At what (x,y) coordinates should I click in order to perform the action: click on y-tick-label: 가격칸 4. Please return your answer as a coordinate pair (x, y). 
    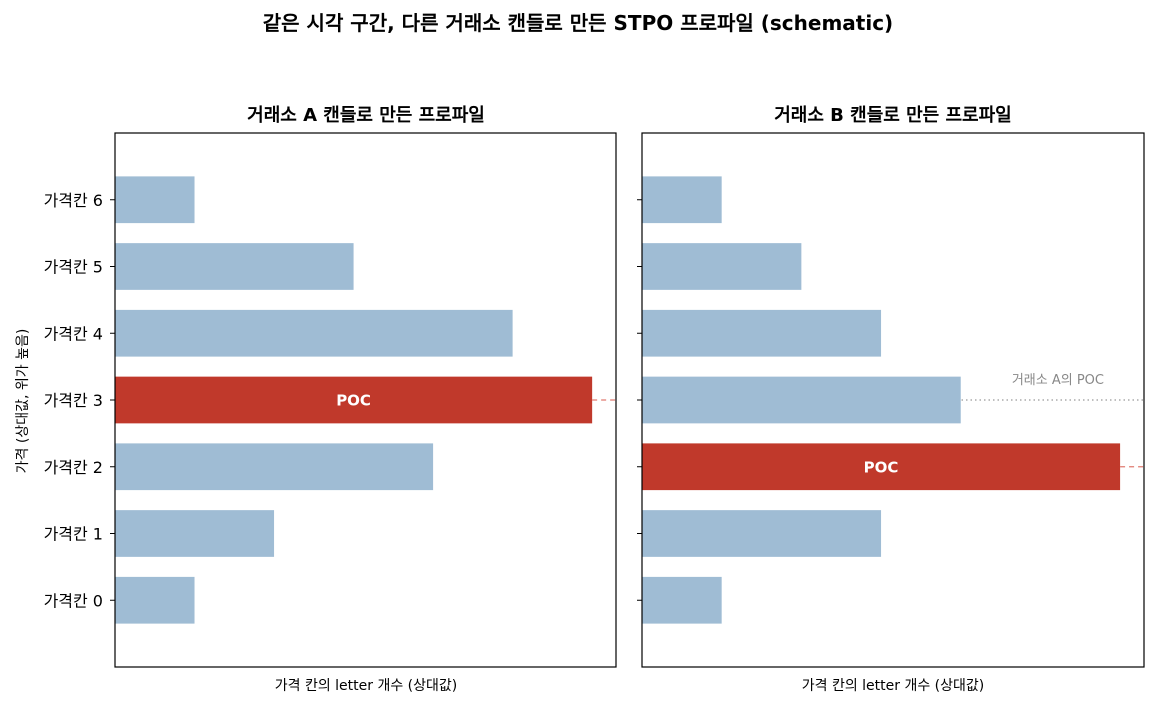
    Looking at the image, I should click on (73, 333).